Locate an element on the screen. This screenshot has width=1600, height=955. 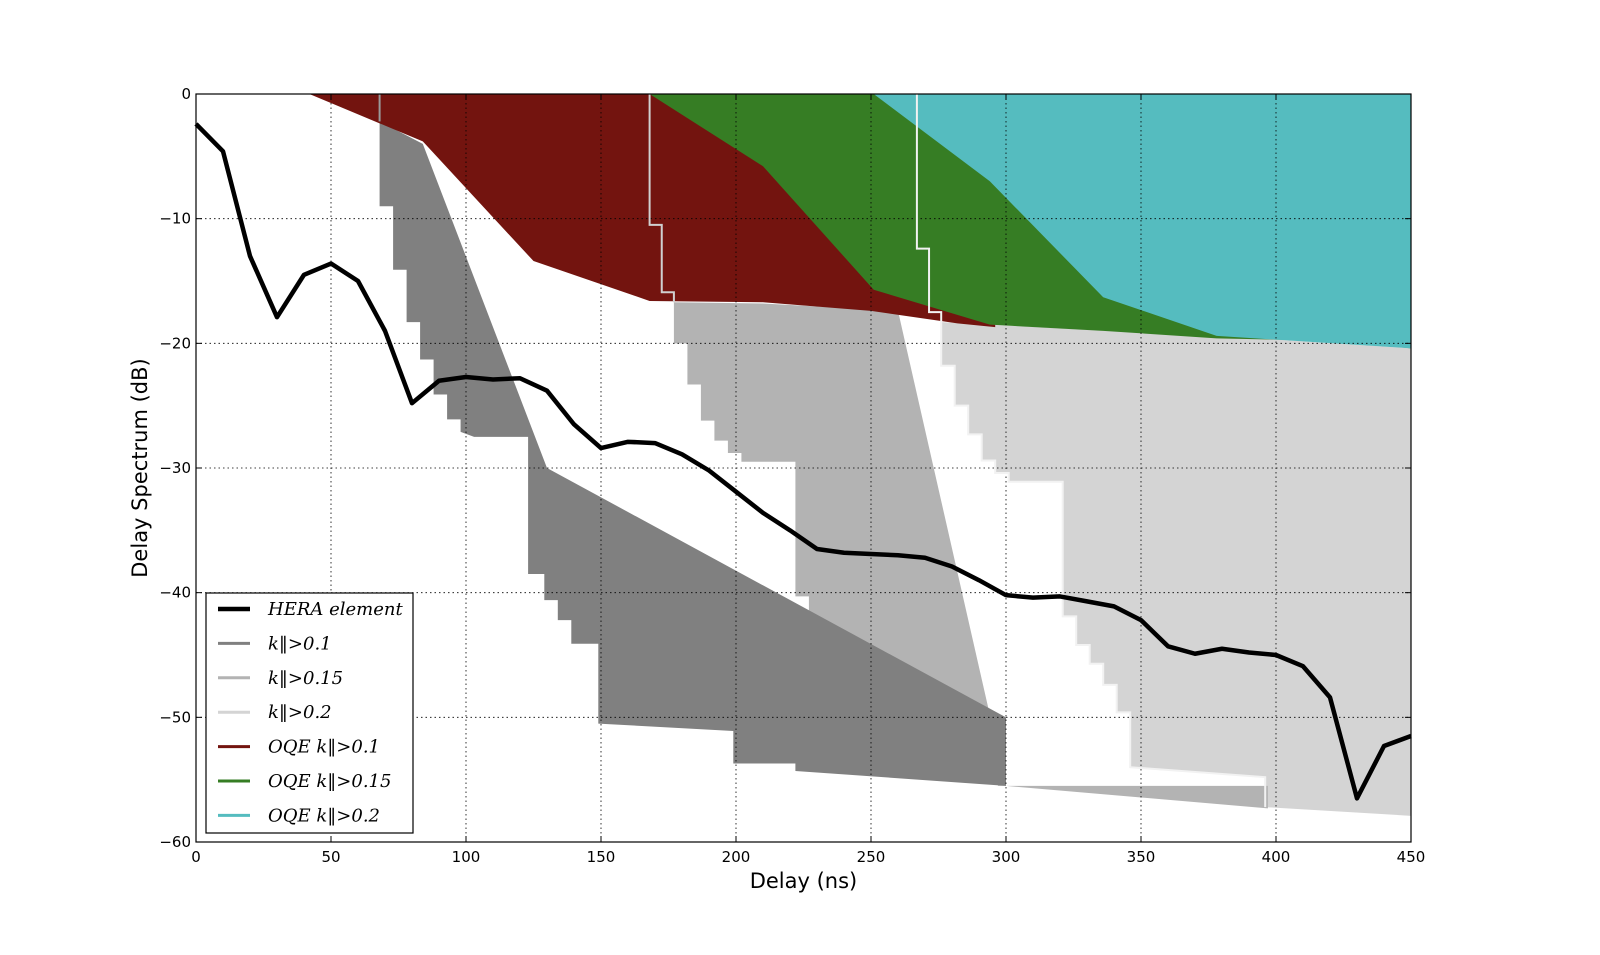
y-tick-label: −60 is located at coordinates (175, 842).